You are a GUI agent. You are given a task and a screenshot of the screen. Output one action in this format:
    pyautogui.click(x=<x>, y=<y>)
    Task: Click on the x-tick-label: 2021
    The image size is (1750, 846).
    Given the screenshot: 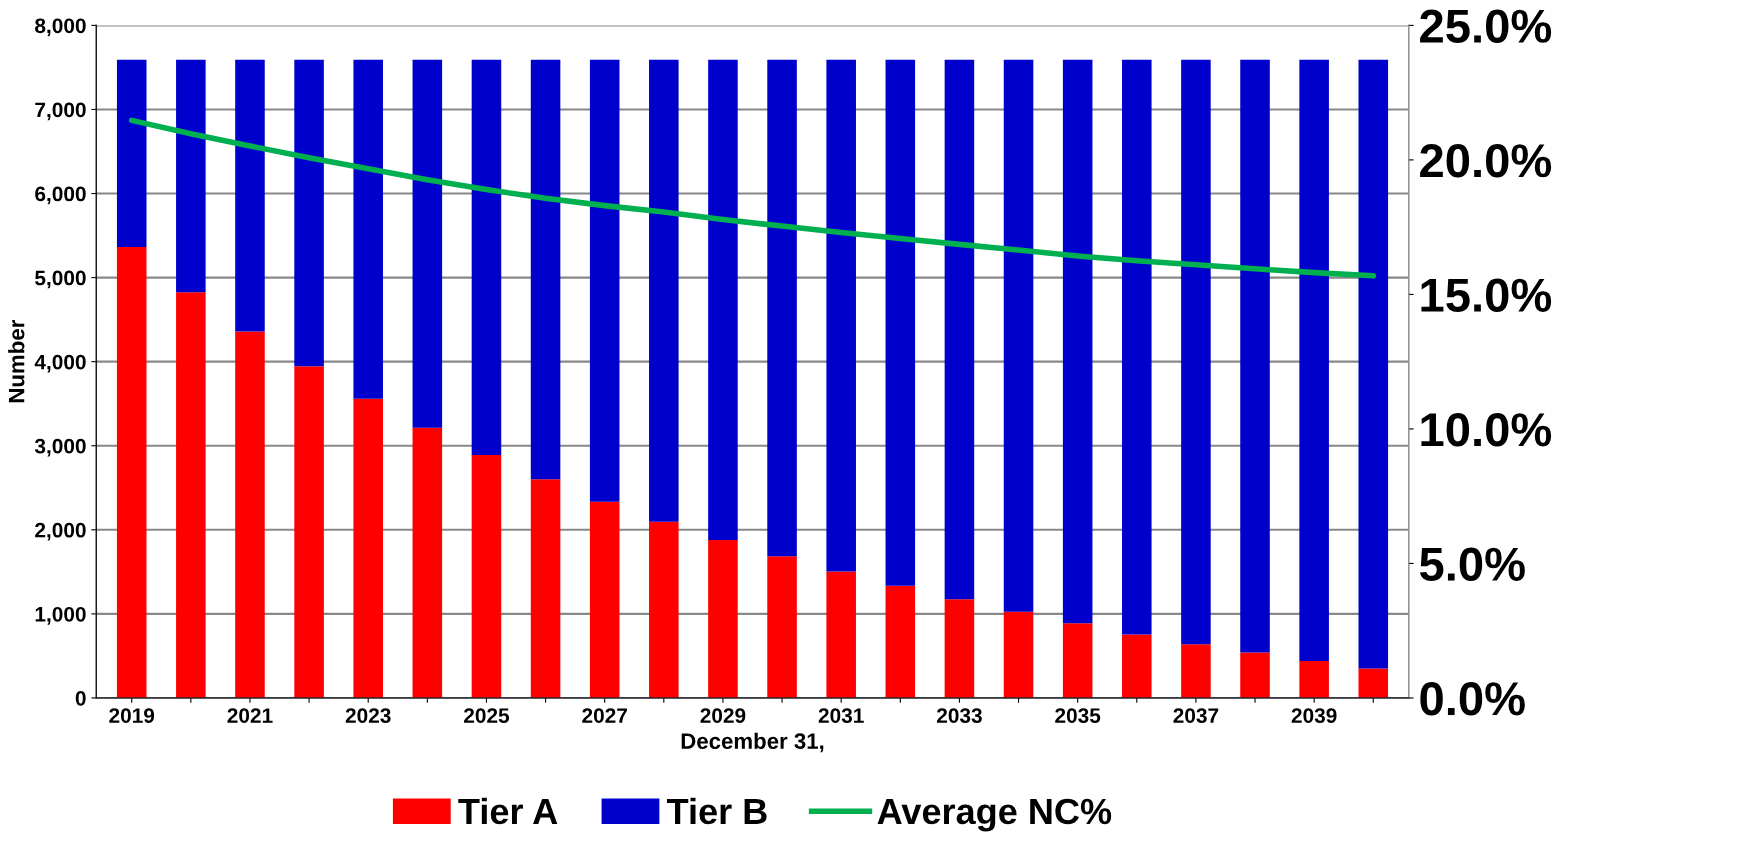 What is the action you would take?
    pyautogui.click(x=250, y=715)
    